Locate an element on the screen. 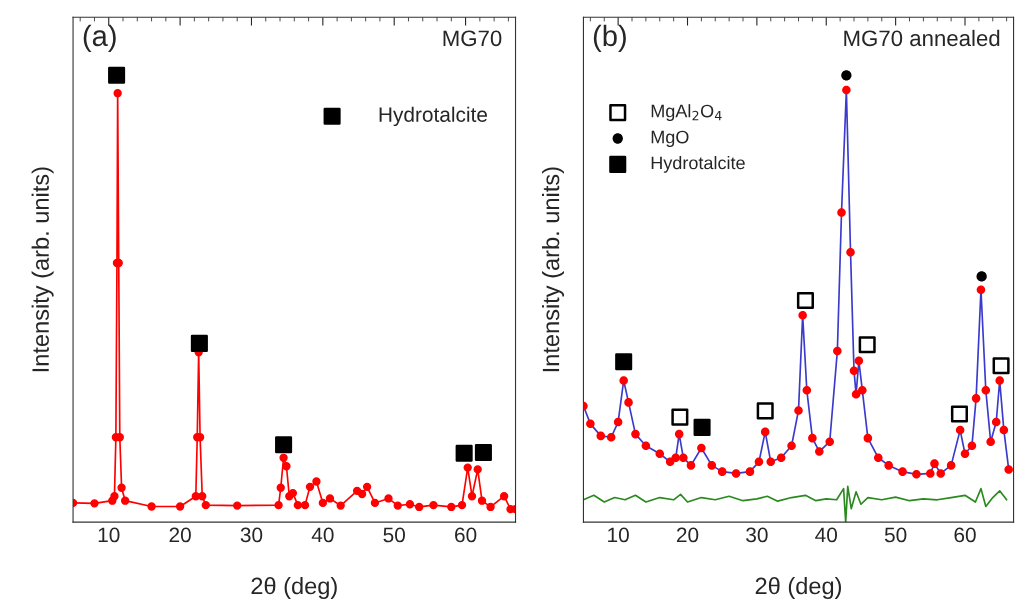  text: MG70 annealed is located at coordinates (922, 38).